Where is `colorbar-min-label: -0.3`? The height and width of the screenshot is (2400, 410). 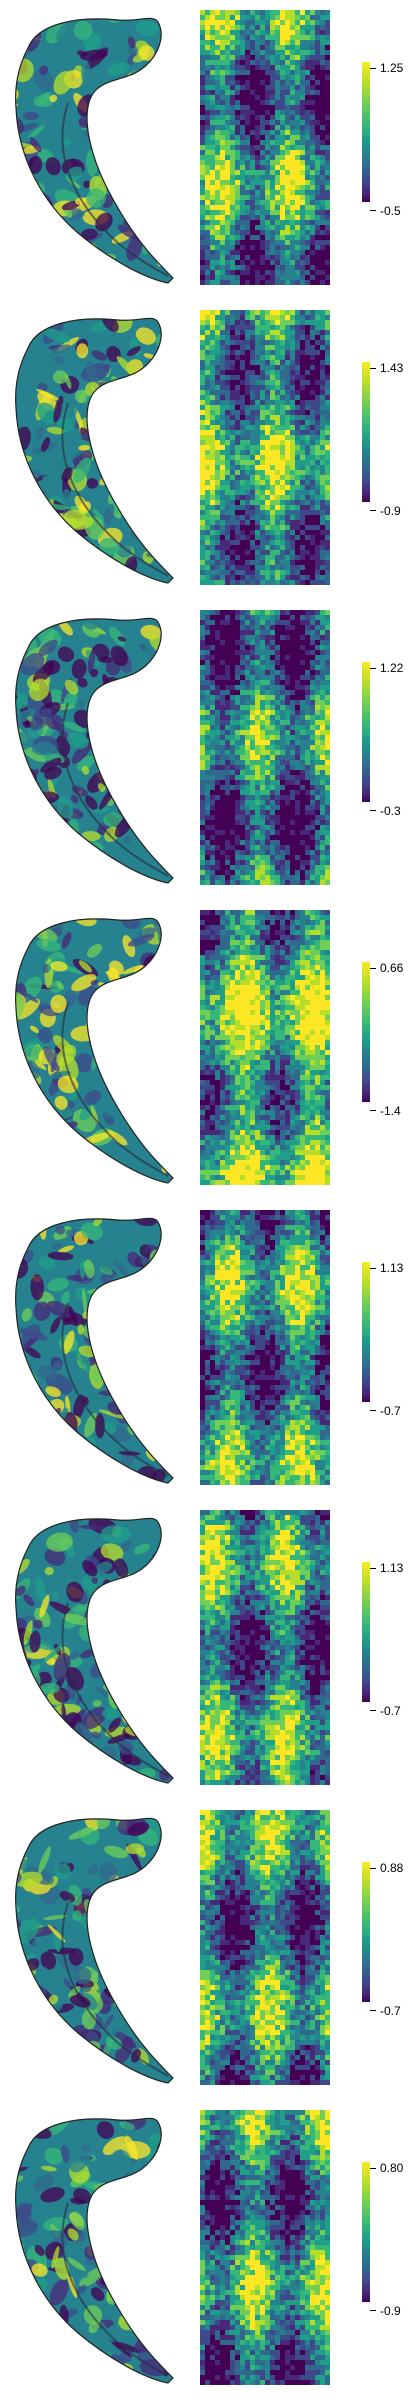
colorbar-min-label: -0.3 is located at coordinates (390, 811).